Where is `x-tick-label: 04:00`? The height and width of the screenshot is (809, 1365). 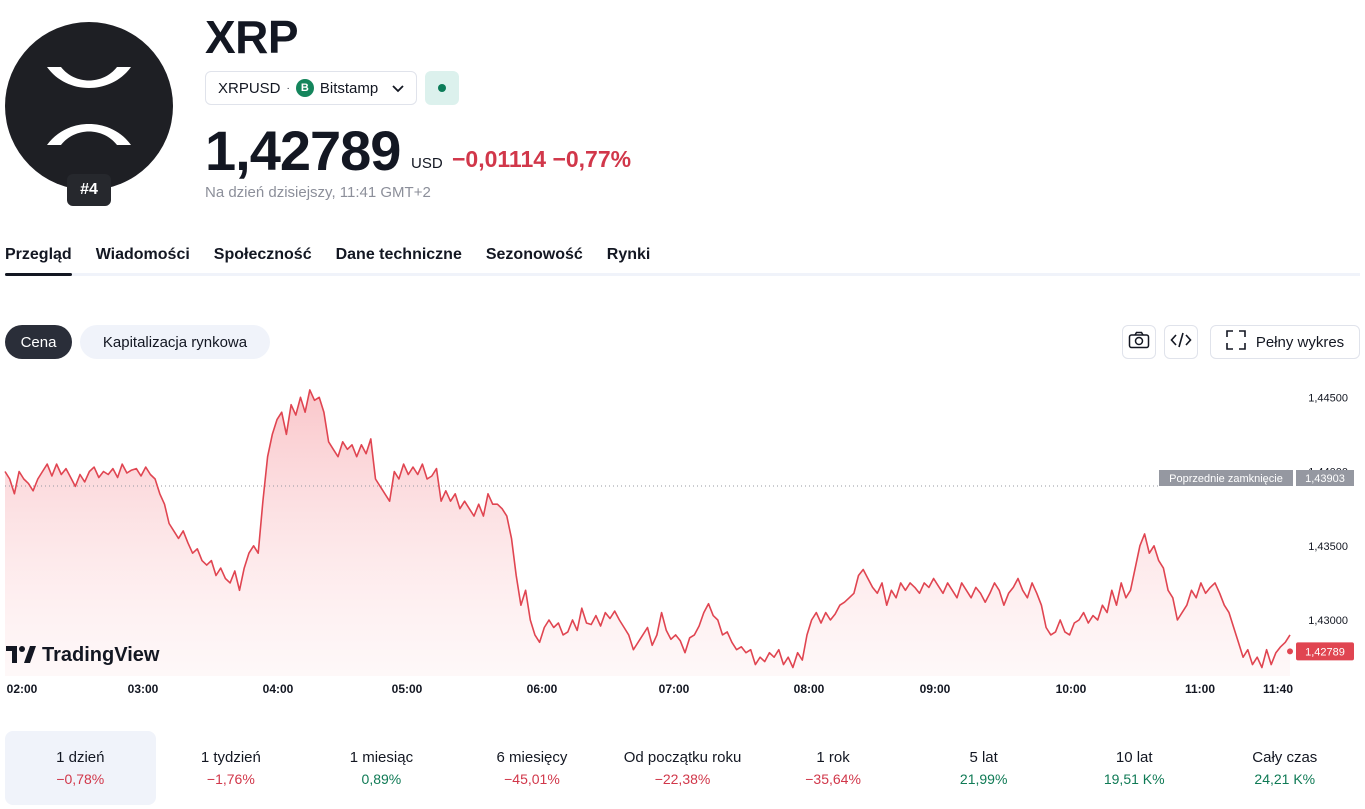
x-tick-label: 04:00 is located at coordinates (278, 689).